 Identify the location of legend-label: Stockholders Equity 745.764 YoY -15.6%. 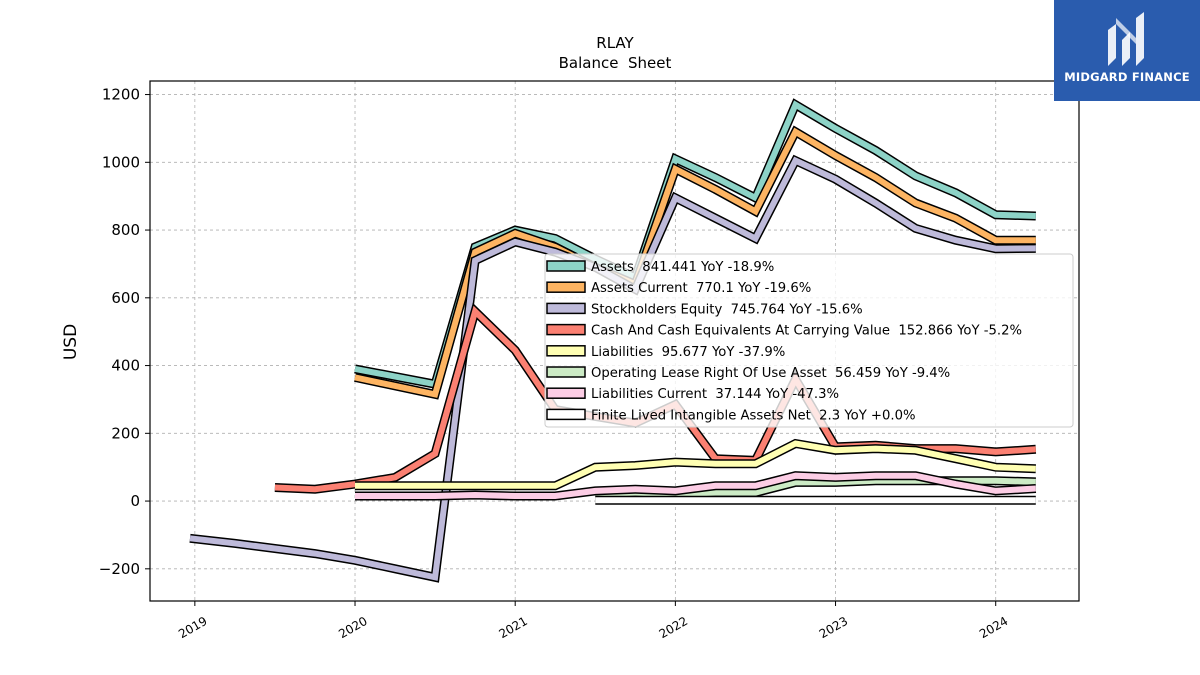
(727, 309).